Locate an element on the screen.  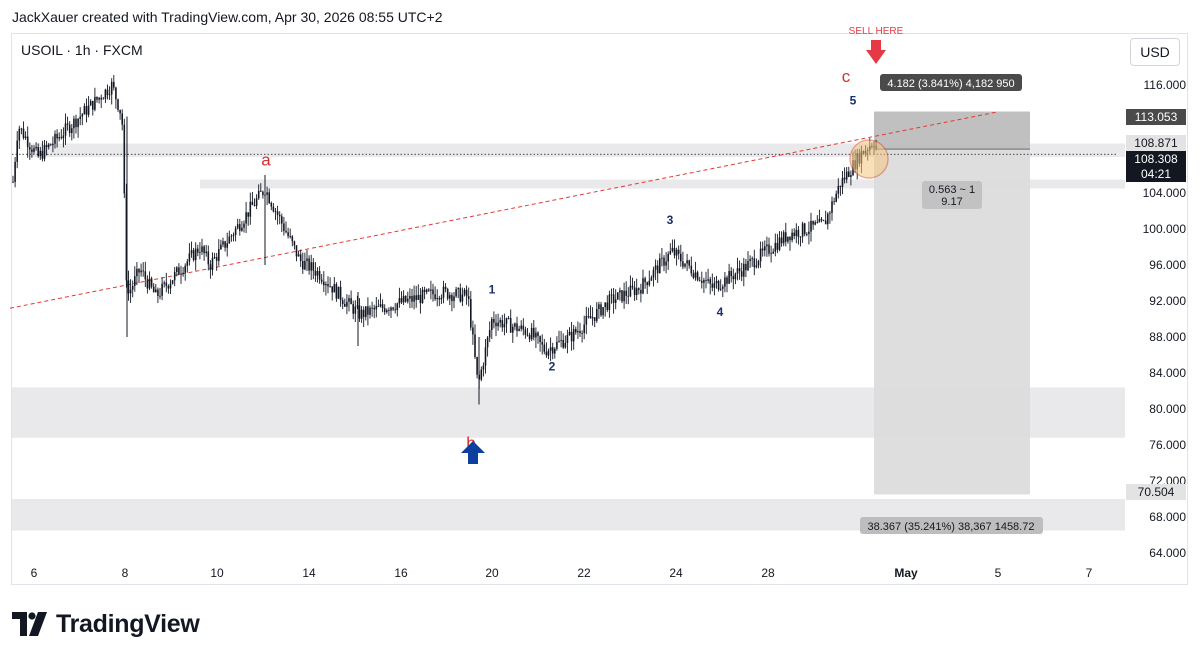
x-tick-label: 16 is located at coordinates (401, 573).